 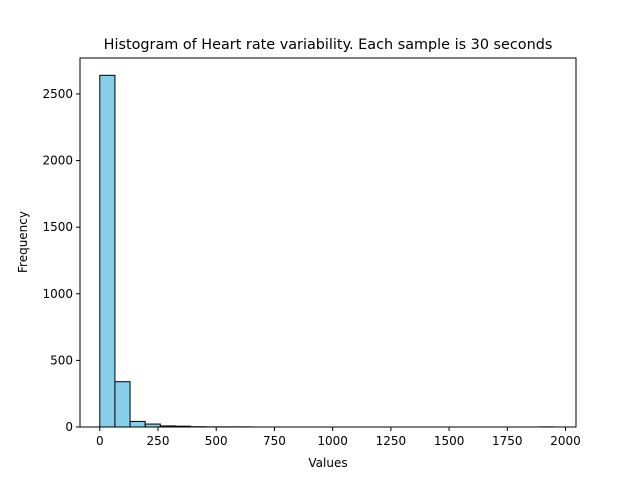 I want to click on x-tick-label: 2000, so click(x=565, y=441).